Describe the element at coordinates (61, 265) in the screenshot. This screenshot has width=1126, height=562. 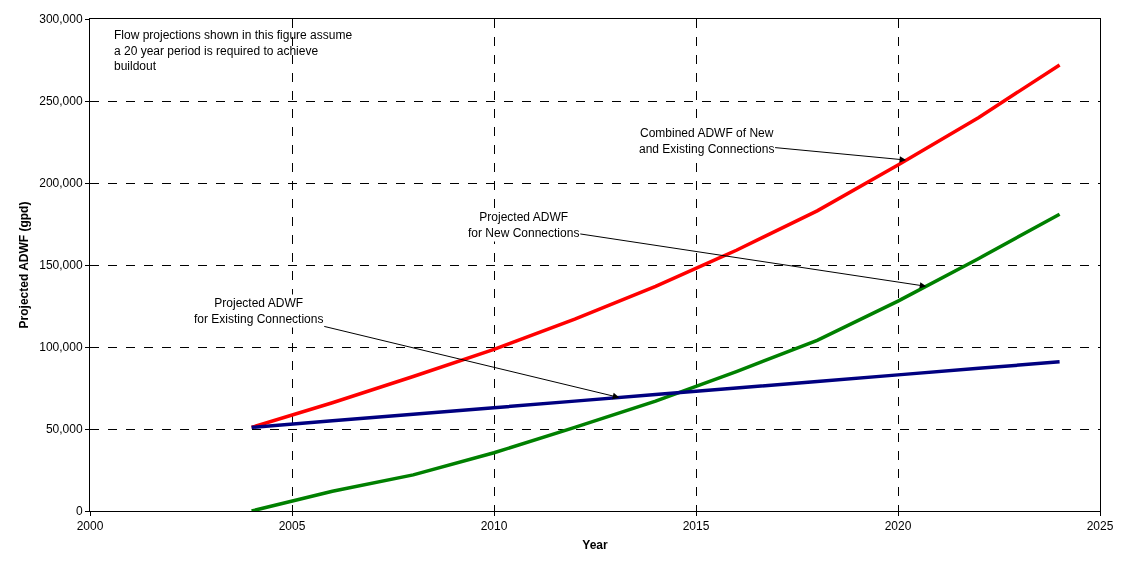
I see `y-tick-label: 150,000` at that location.